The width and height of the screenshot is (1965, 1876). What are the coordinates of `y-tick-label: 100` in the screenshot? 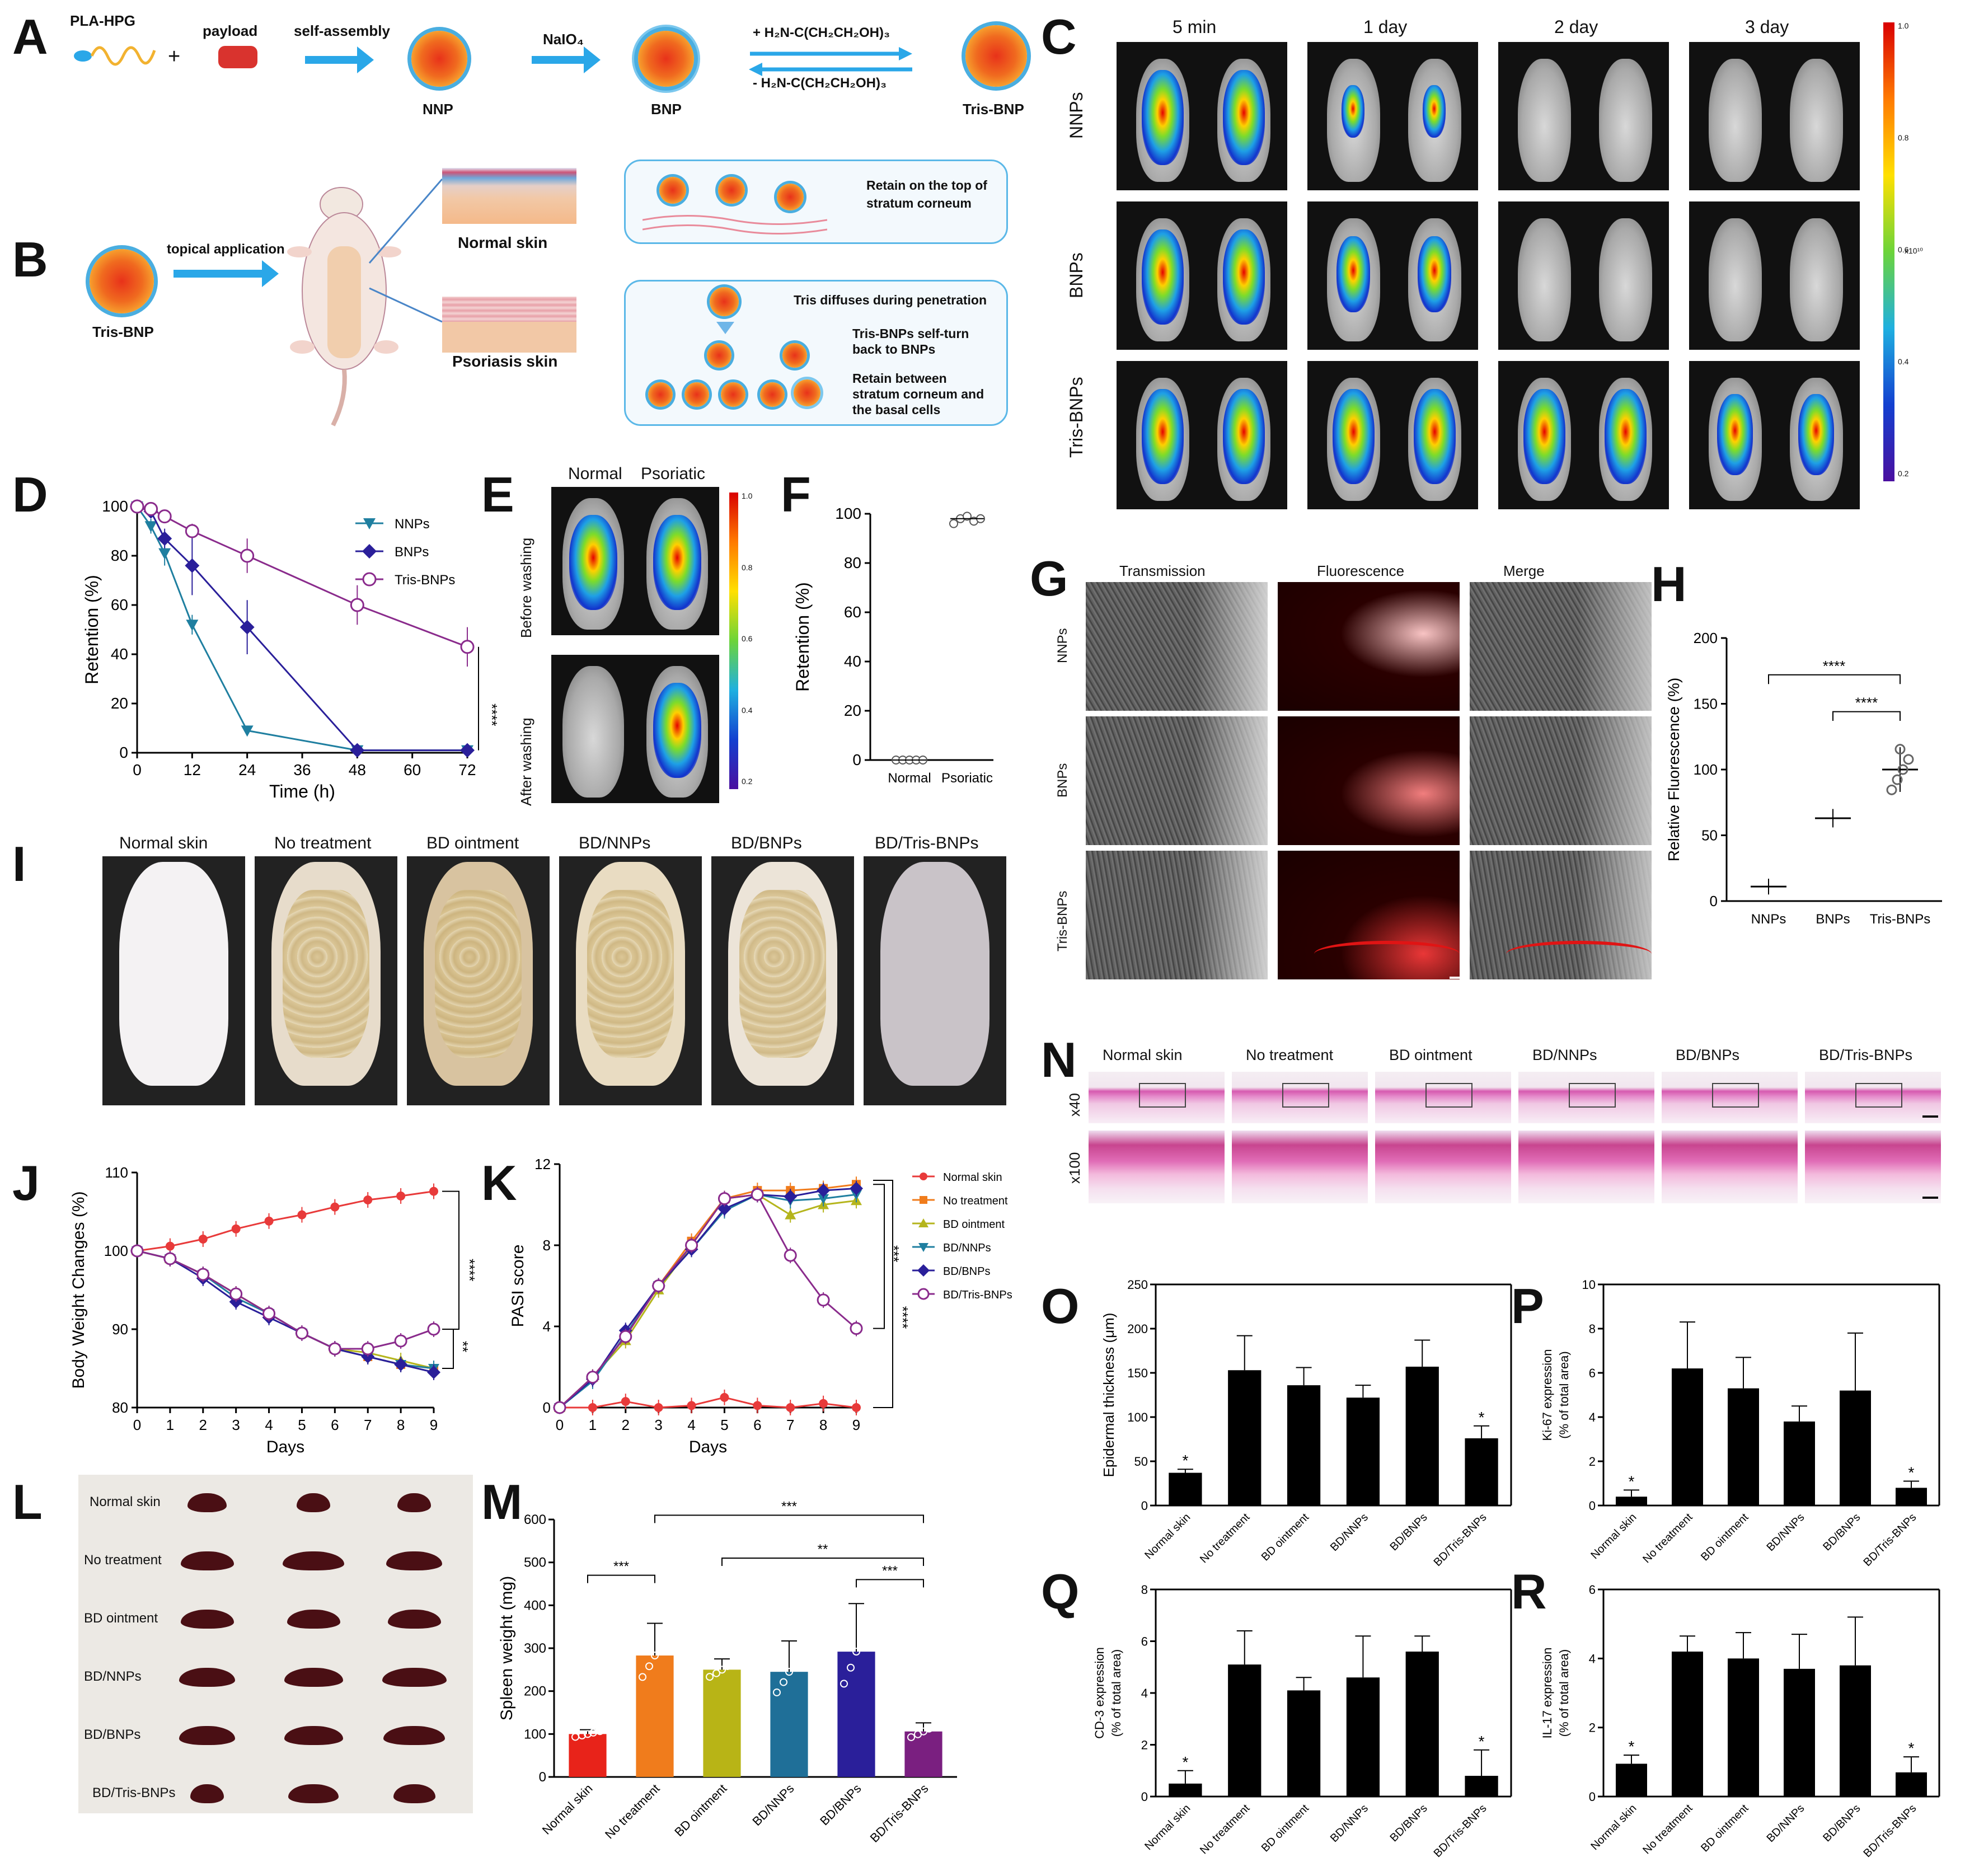 It's located at (1137, 1417).